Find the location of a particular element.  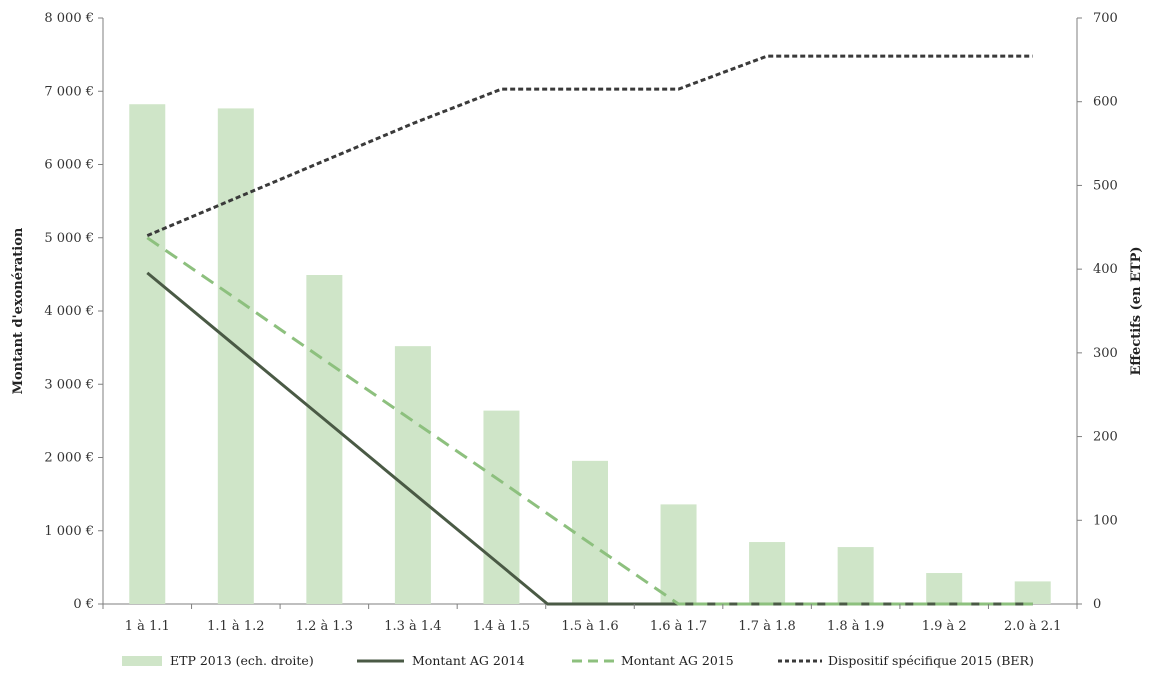

left-tick-label: 4 000 € is located at coordinates (69, 311).